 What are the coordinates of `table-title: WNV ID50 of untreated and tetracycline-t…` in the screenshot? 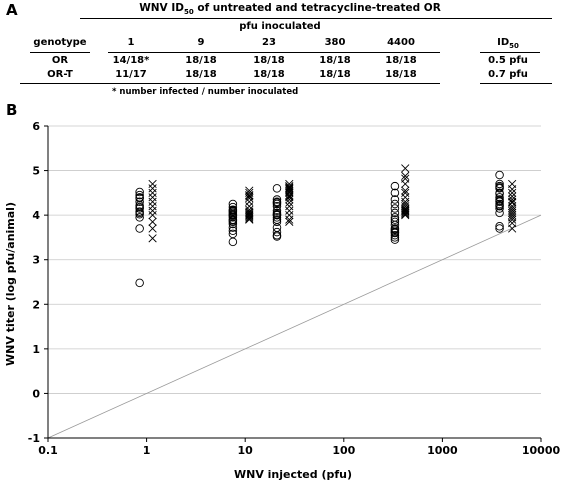 It's located at (290, 9).